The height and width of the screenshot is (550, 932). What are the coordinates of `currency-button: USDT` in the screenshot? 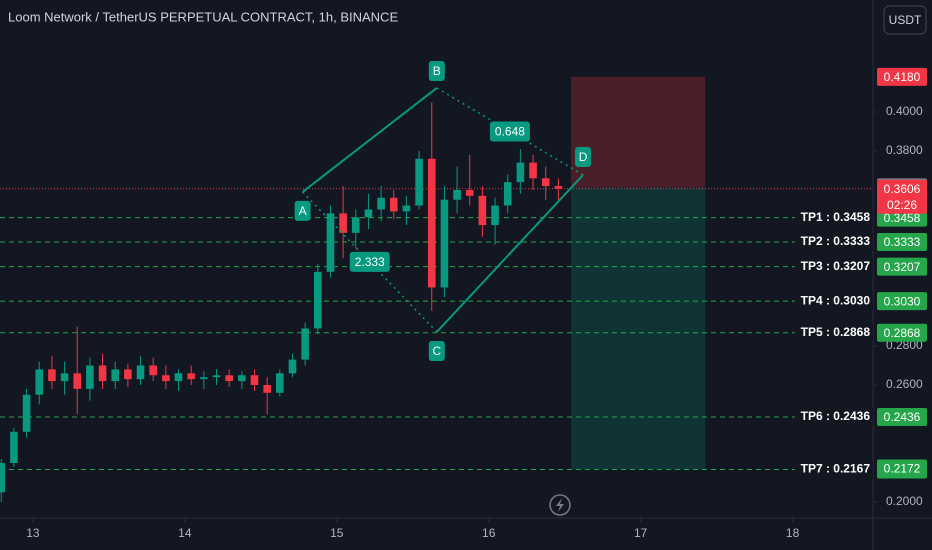 It's located at (905, 20).